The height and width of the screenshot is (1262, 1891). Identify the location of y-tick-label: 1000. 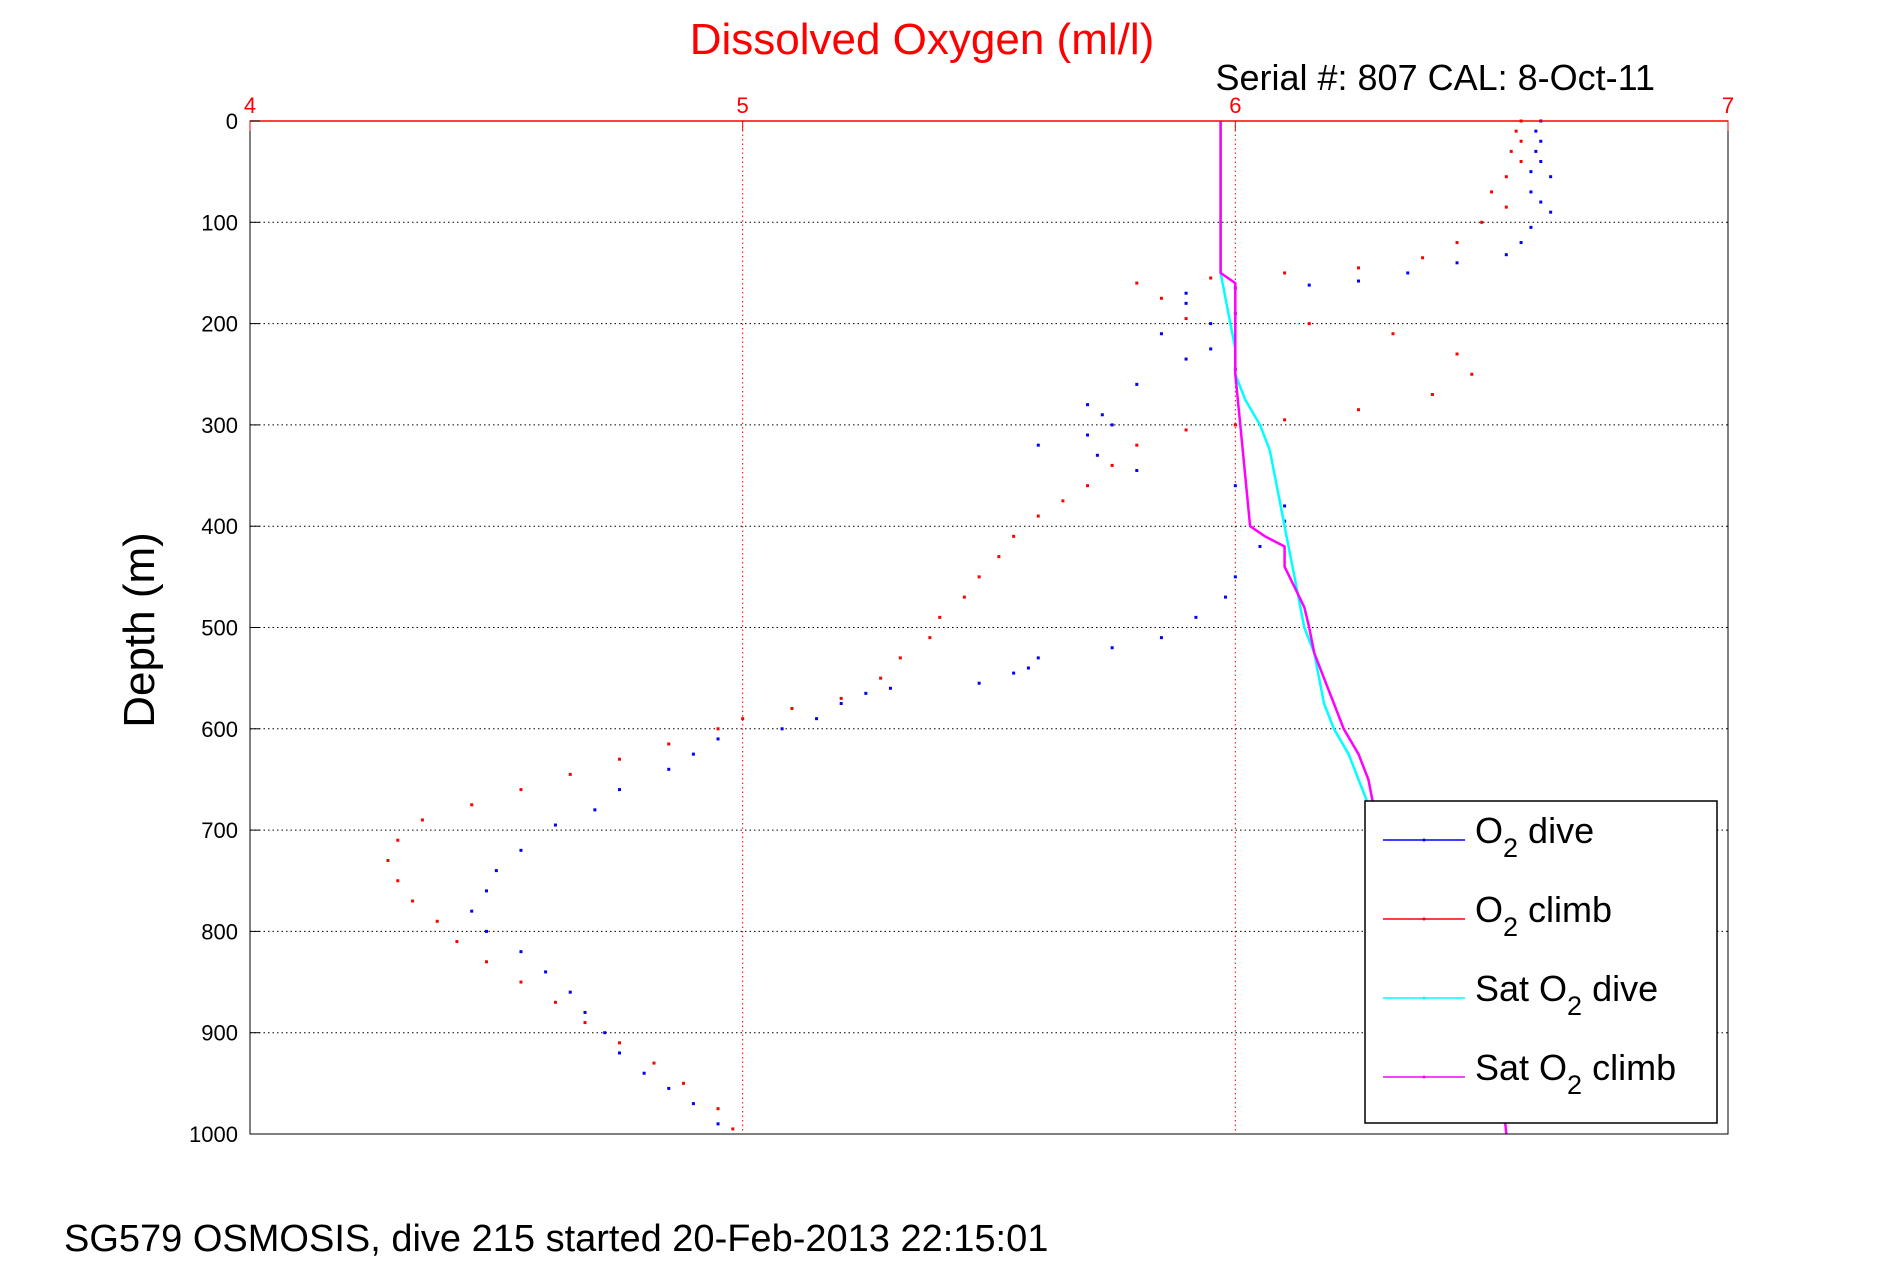
(213, 1134).